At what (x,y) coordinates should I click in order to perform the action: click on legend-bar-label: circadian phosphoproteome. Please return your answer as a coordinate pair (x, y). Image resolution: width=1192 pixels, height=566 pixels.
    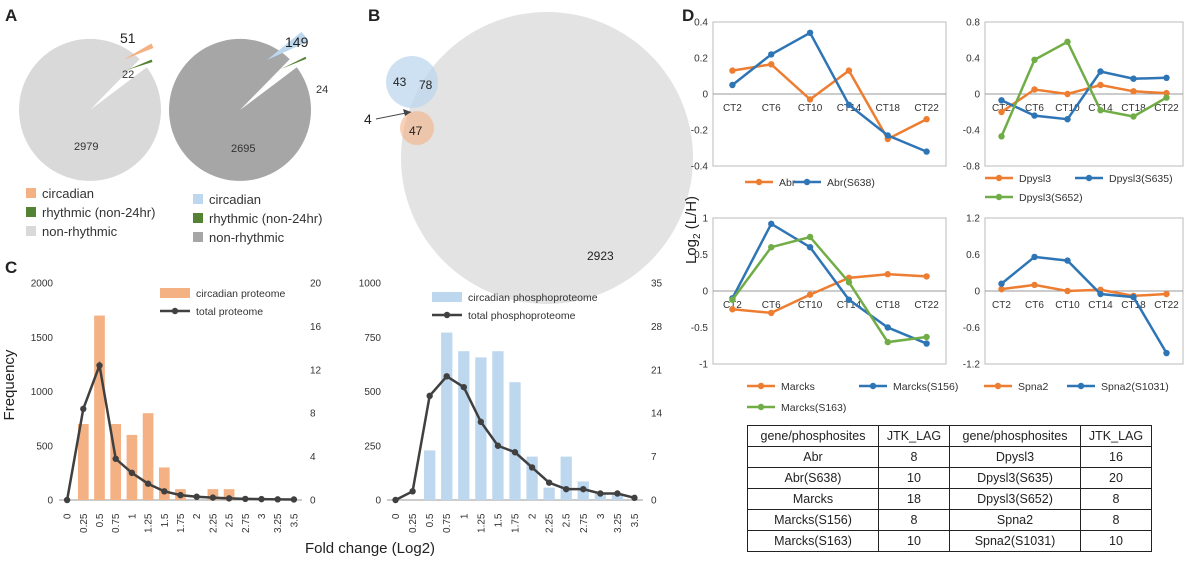
    Looking at the image, I should click on (533, 298).